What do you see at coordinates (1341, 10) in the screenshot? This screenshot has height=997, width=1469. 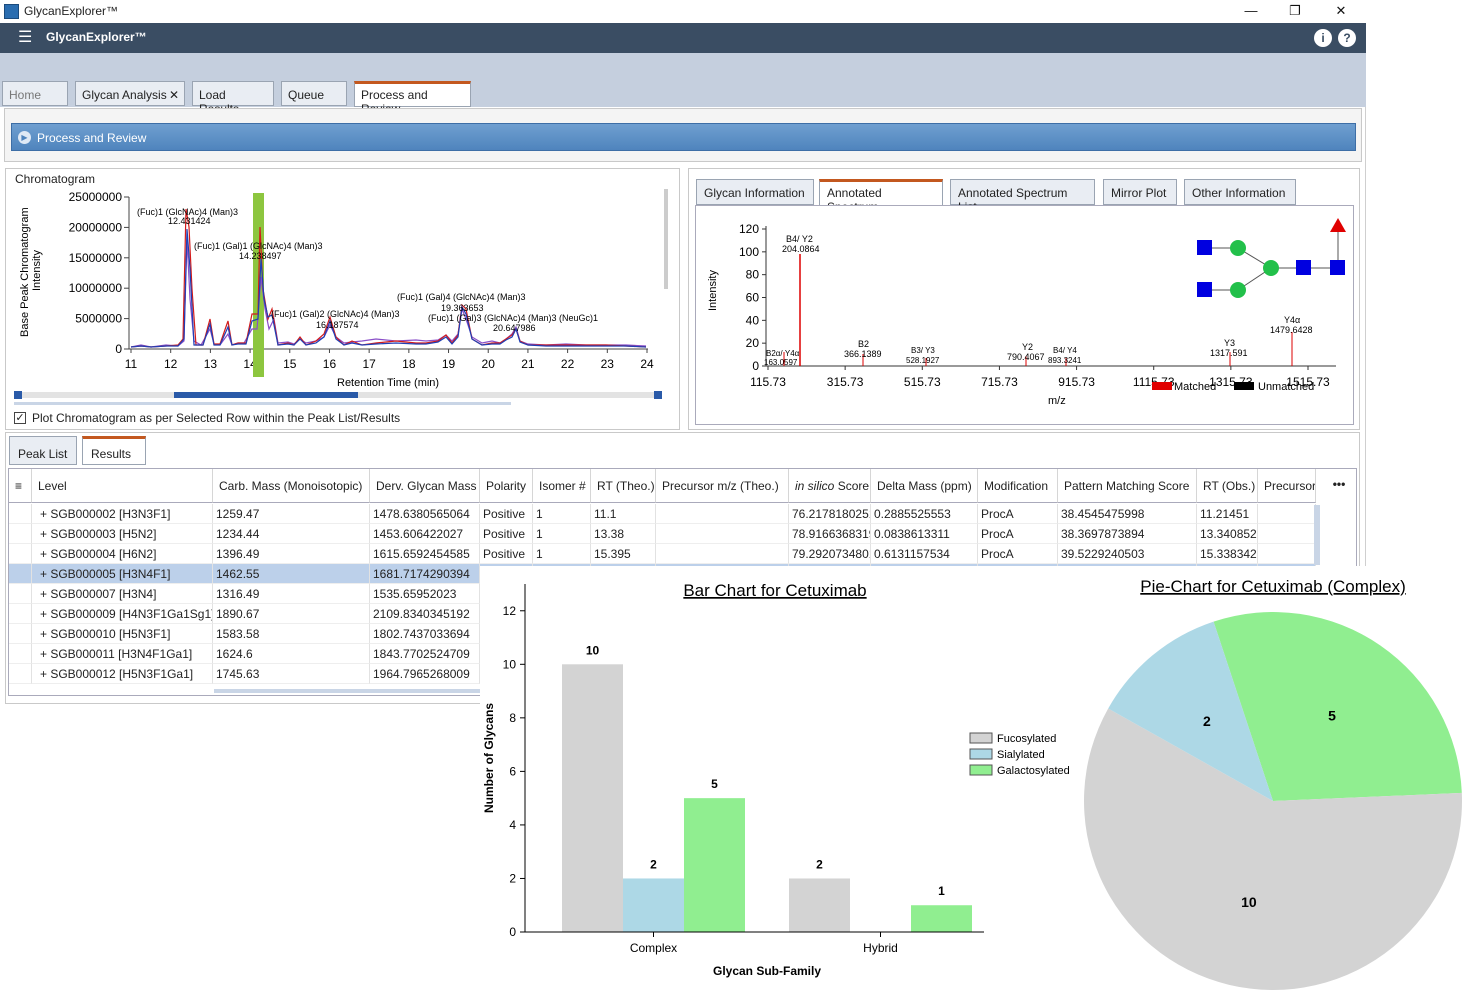 I see `close-window-button: ✕` at bounding box center [1341, 10].